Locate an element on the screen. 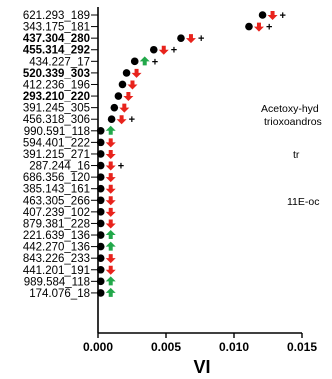 This screenshot has width=332, height=379. y-tick-label: 174.076_18 is located at coordinates (59, 294).